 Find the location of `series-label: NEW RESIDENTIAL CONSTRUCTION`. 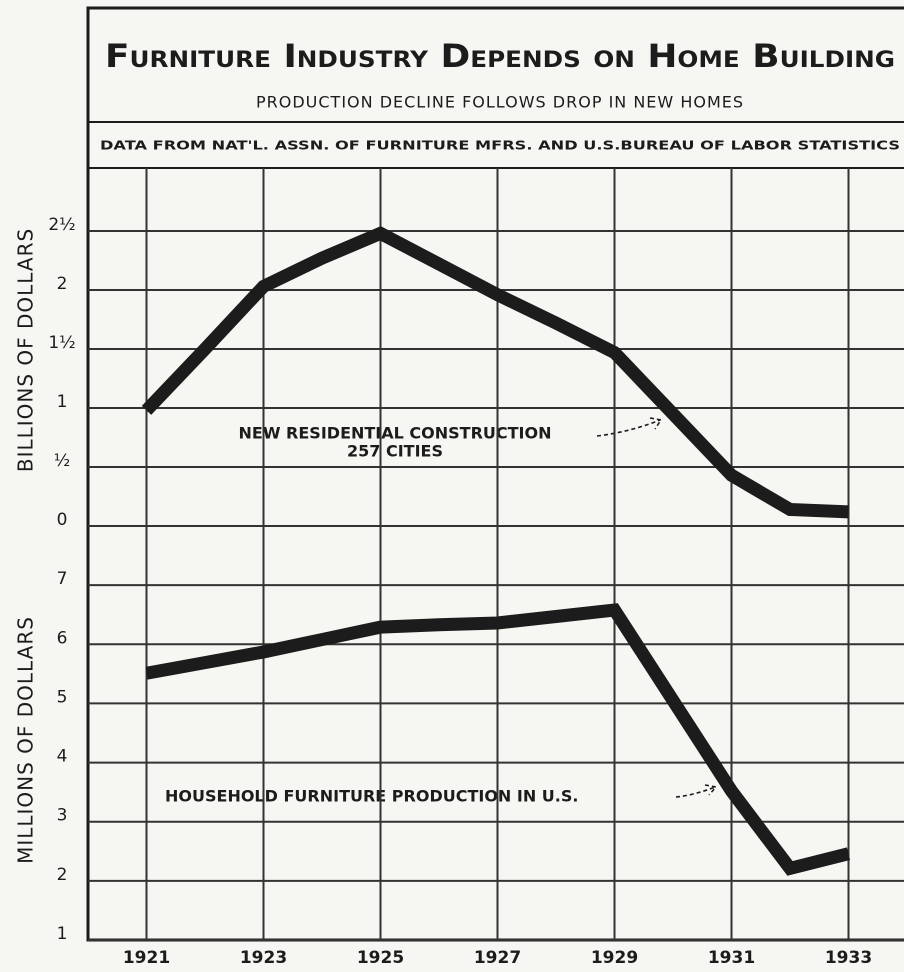

series-label: NEW RESIDENTIAL CONSTRUCTION is located at coordinates (395, 433).